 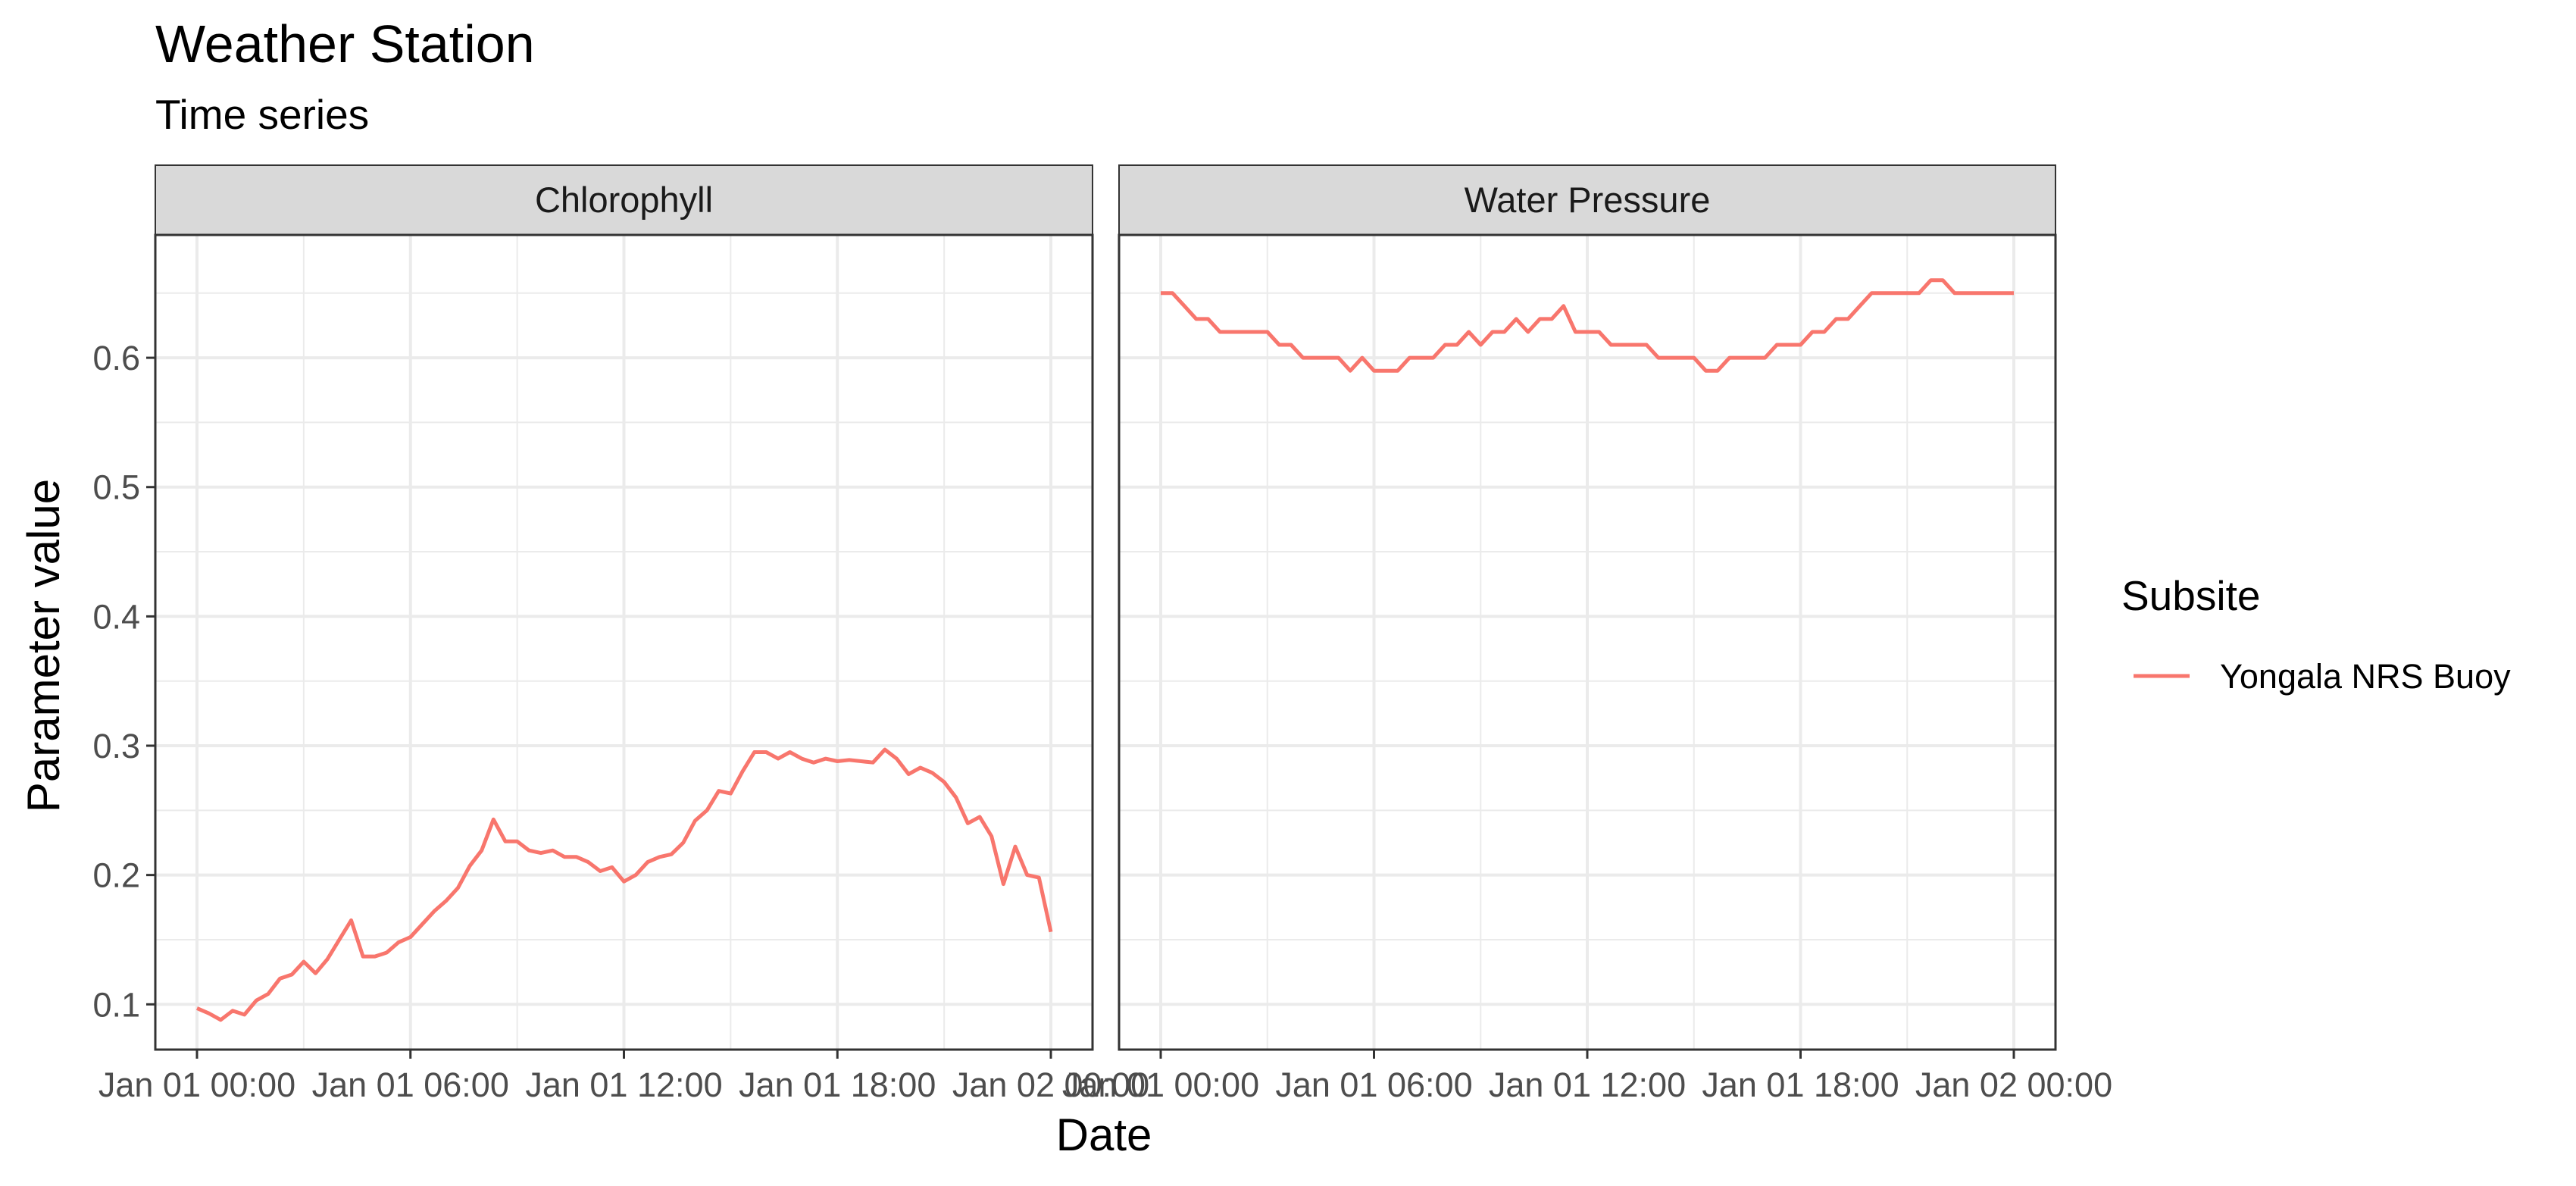 I want to click on facet-strip-label: Chlorophyll, so click(x=624, y=200).